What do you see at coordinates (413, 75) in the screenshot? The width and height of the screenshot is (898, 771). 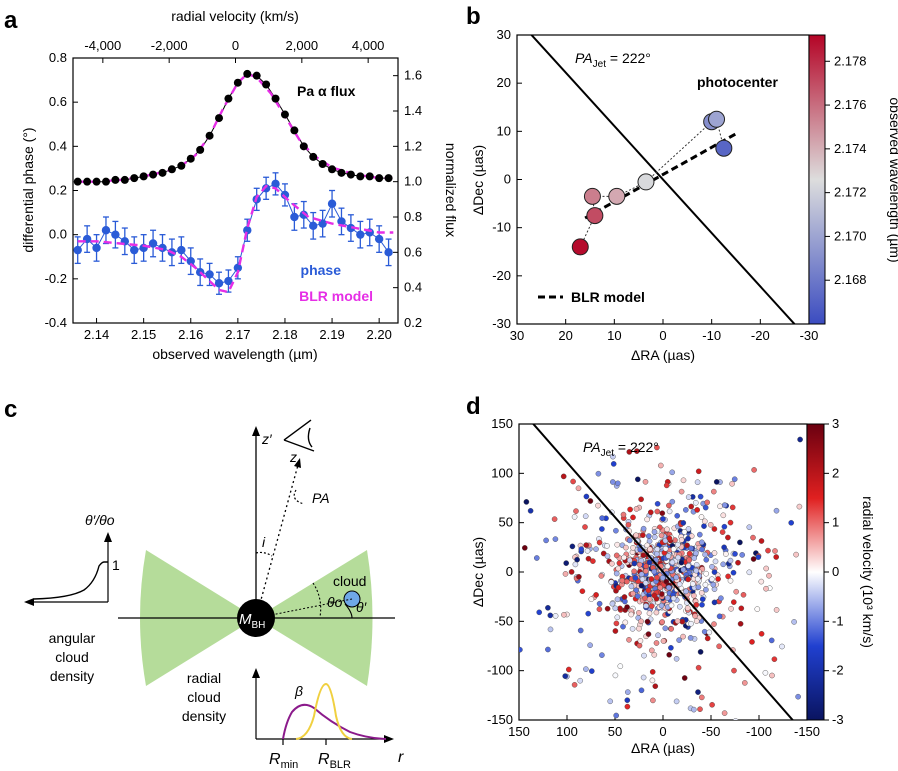 I see `y2-tick-label: 1.6` at bounding box center [413, 75].